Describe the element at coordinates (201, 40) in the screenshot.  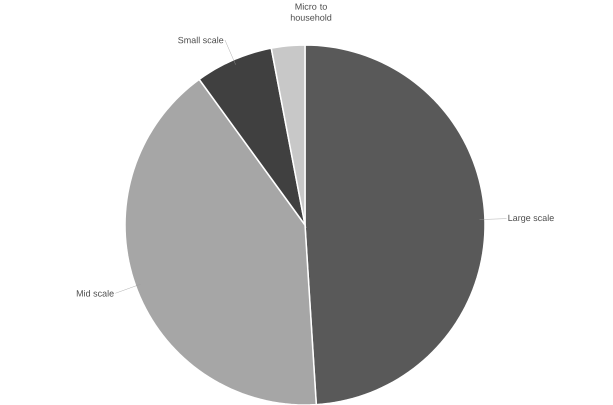
I see `slice-label: Small scale` at that location.